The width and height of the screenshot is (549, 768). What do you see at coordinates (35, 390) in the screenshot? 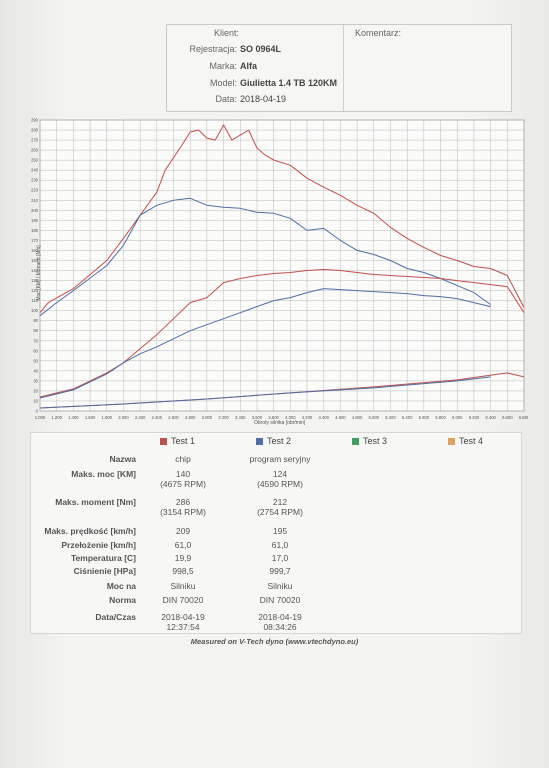
I see `y-tick-label: 20` at bounding box center [35, 390].